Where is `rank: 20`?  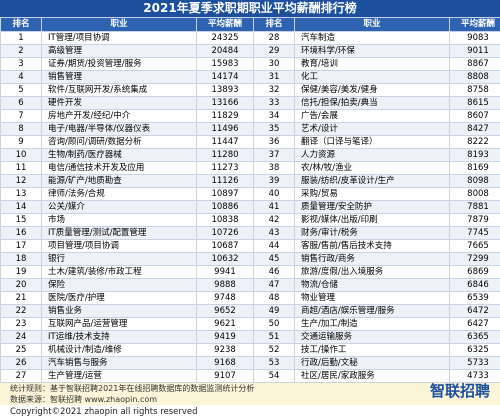 rank: 20 is located at coordinates (21, 285).